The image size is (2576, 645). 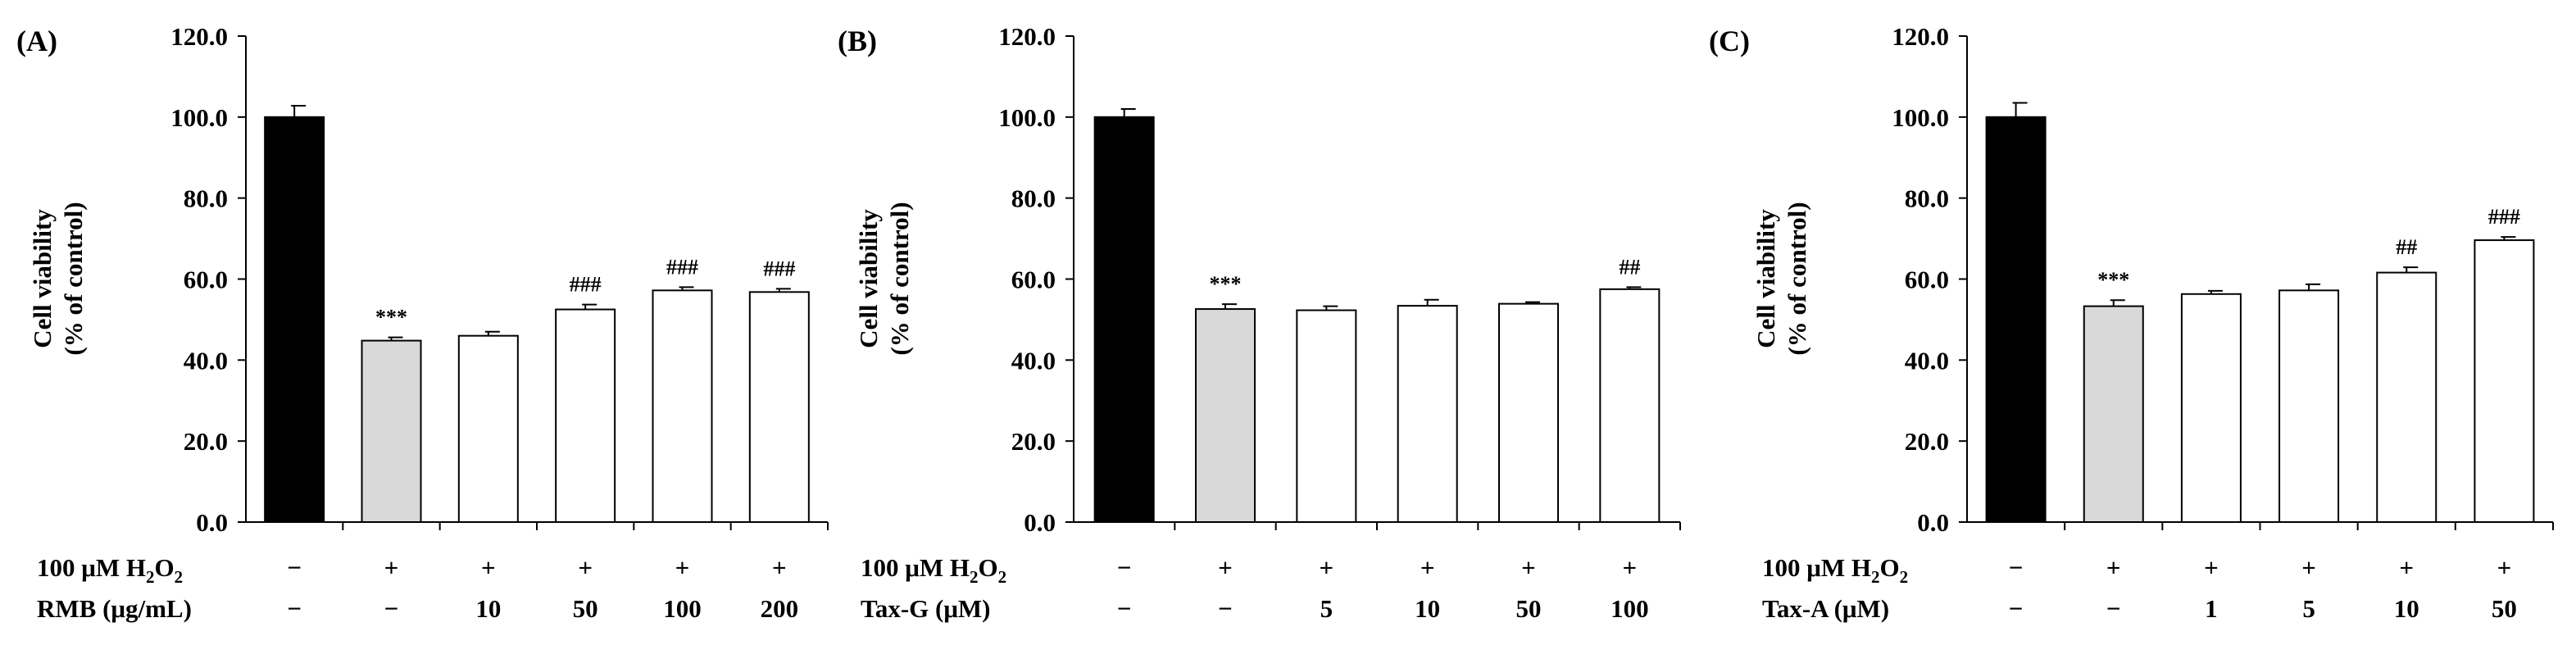 I want to click on row-label: Tax-A (μM), so click(x=1825, y=608).